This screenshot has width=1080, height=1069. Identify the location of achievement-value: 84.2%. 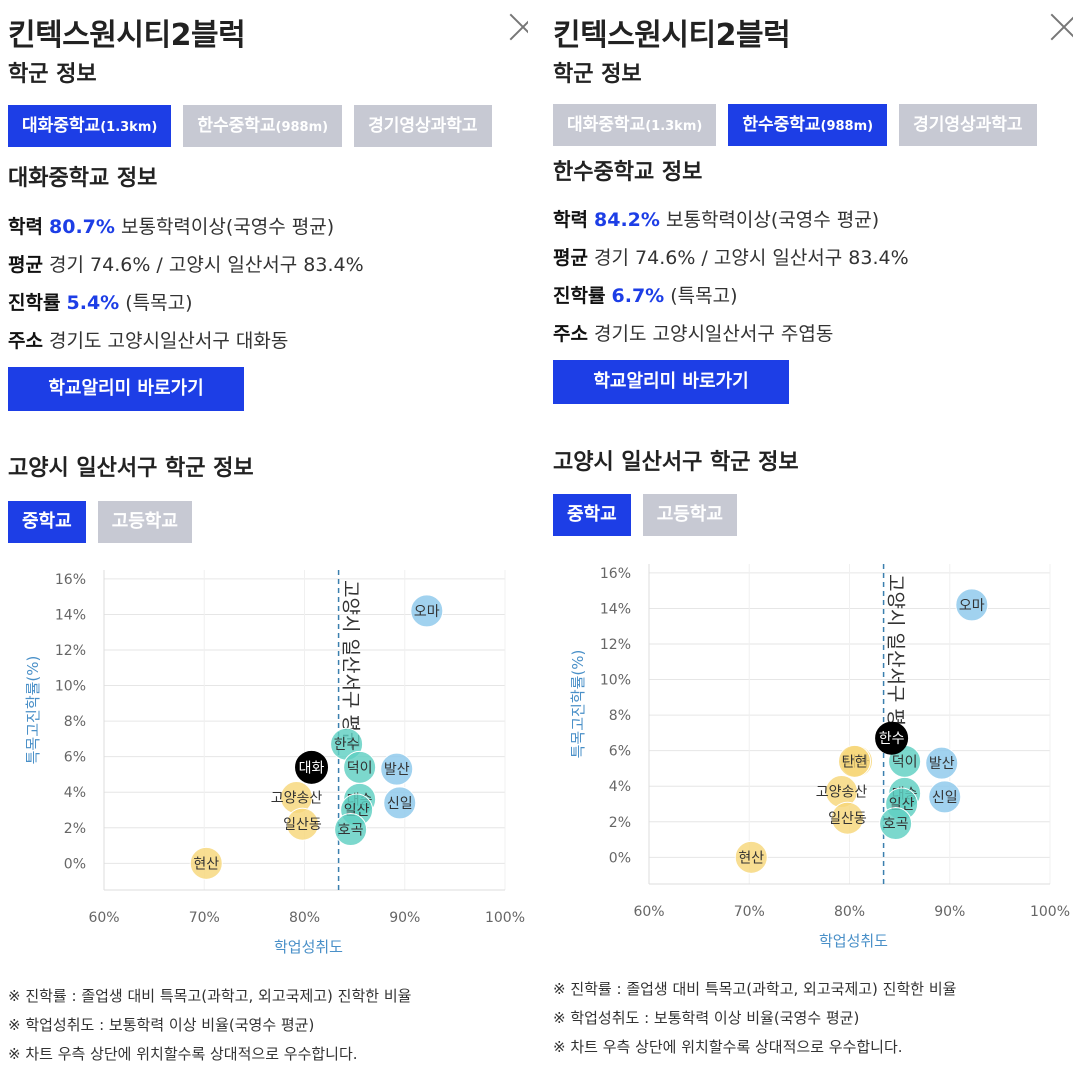
(627, 220).